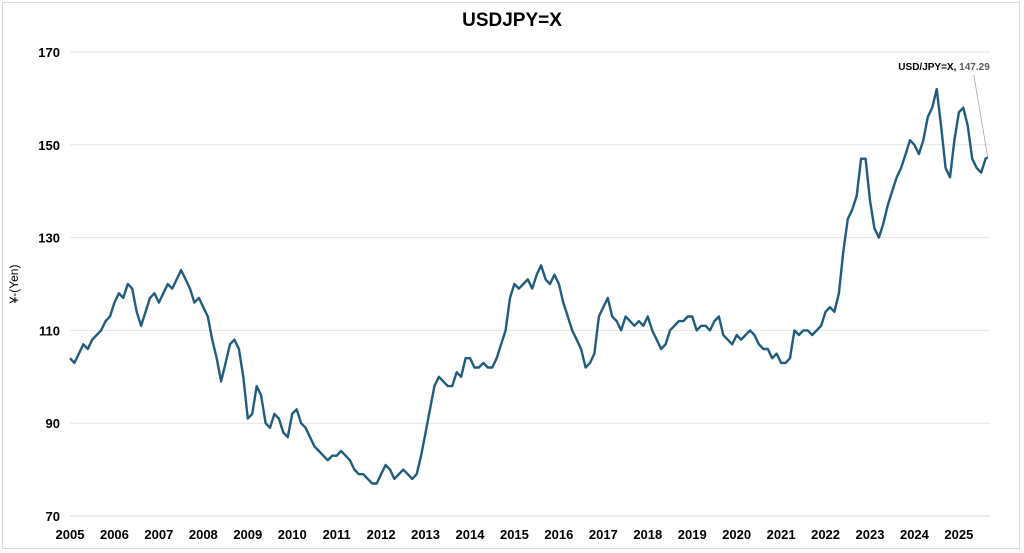 This screenshot has width=1024, height=553. I want to click on x-tick-label: 2016, so click(558, 534).